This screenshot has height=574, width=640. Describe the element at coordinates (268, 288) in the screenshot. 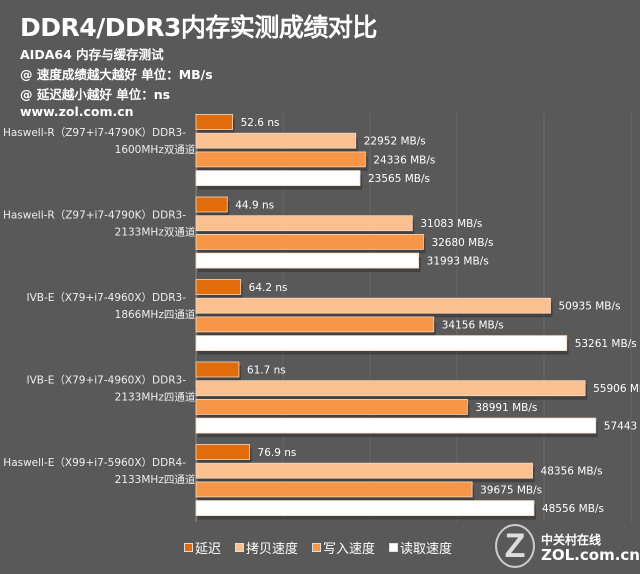

I see `data-label: 64.2 ns` at that location.